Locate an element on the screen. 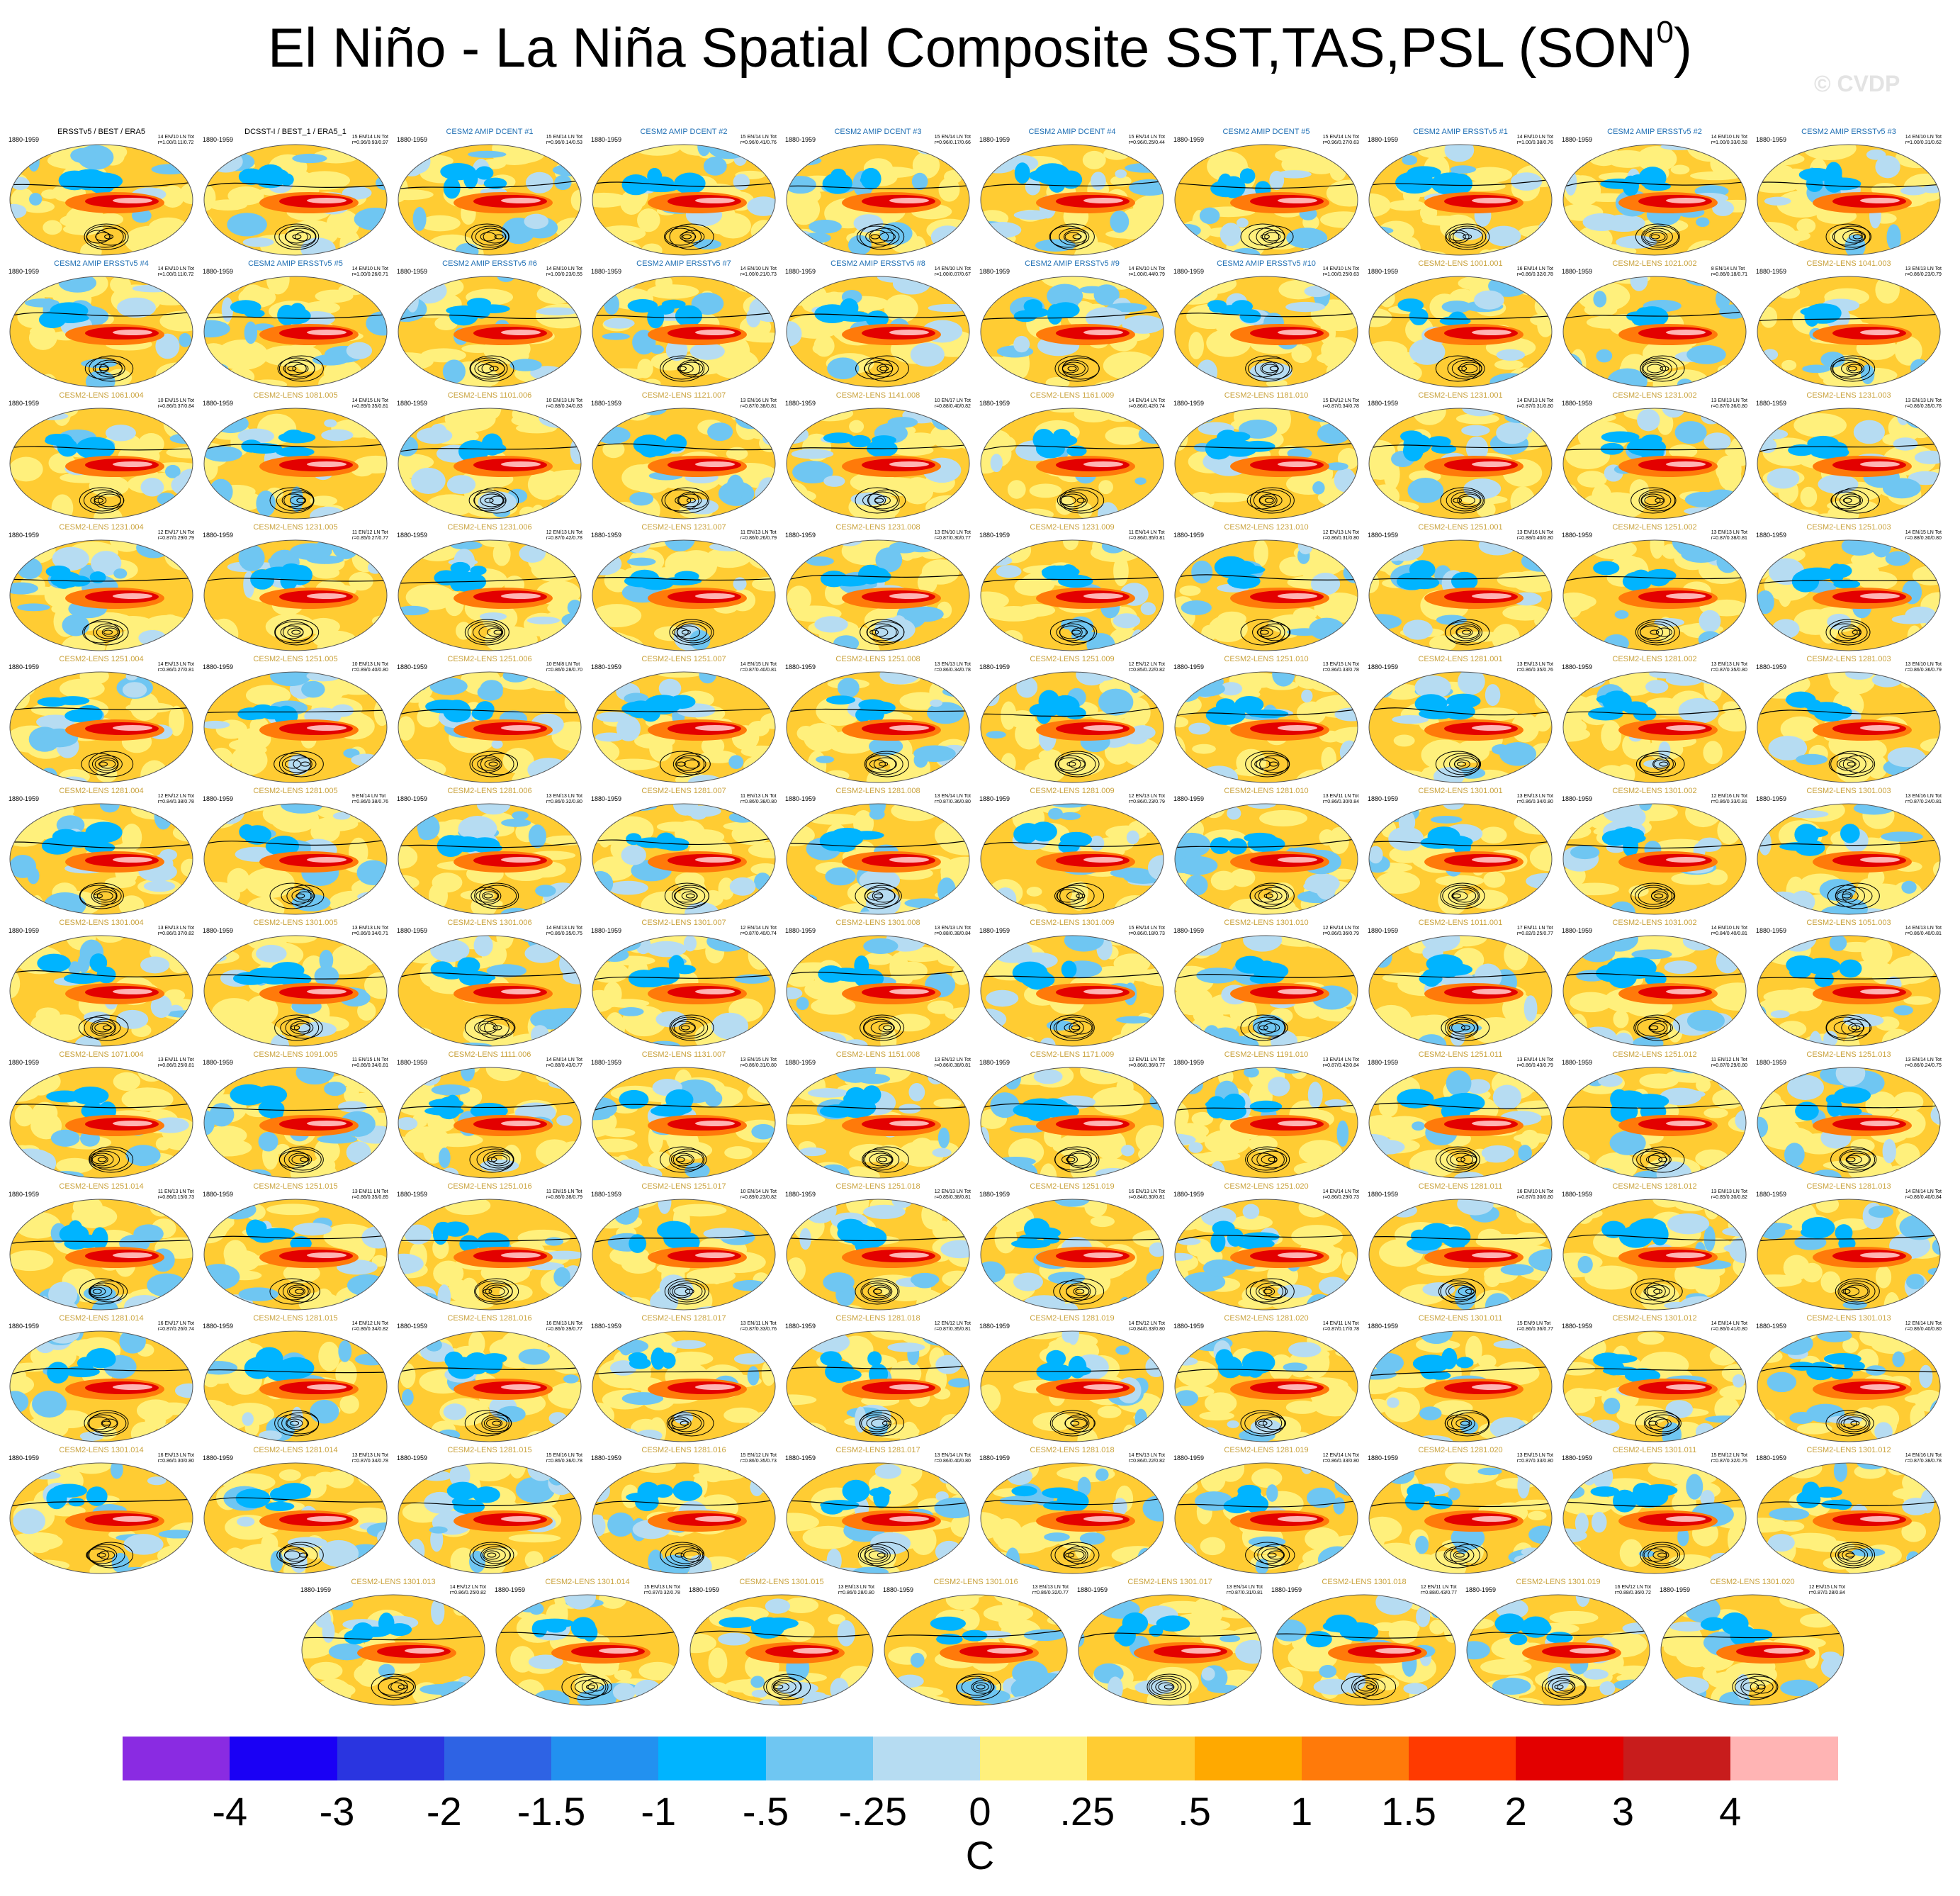 Image resolution: width=1960 pixels, height=1896 pixels. panel-stat-line: r=1.00/0.38/0.76 is located at coordinates (1534, 142).